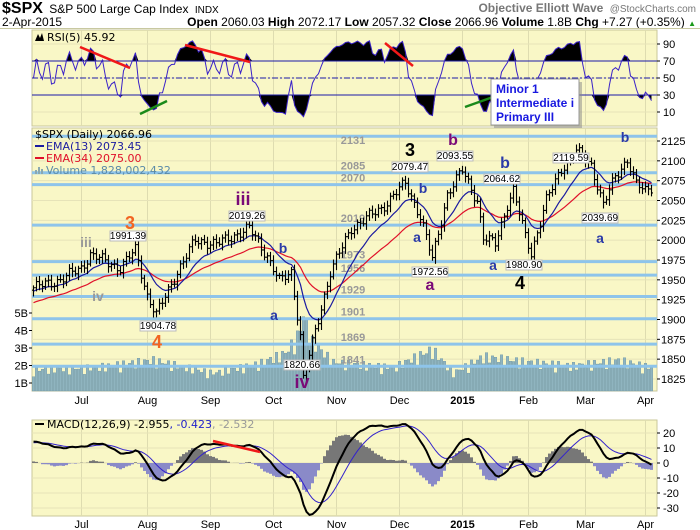 The height and width of the screenshot is (530, 700). What do you see at coordinates (673, 241) in the screenshot?
I see `price-tick-label: 2000` at bounding box center [673, 241].